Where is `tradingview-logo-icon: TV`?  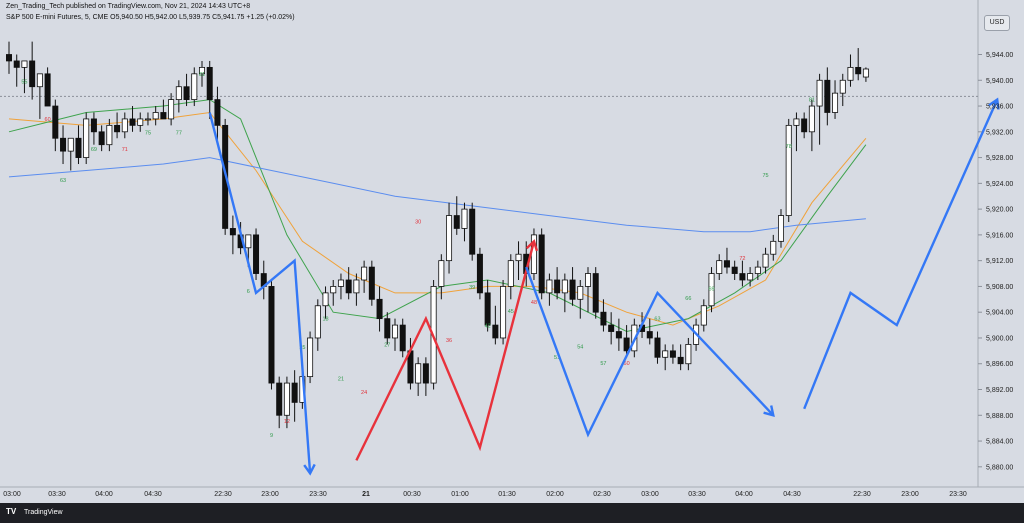
tradingview-logo-icon: TV is located at coordinates (11, 511).